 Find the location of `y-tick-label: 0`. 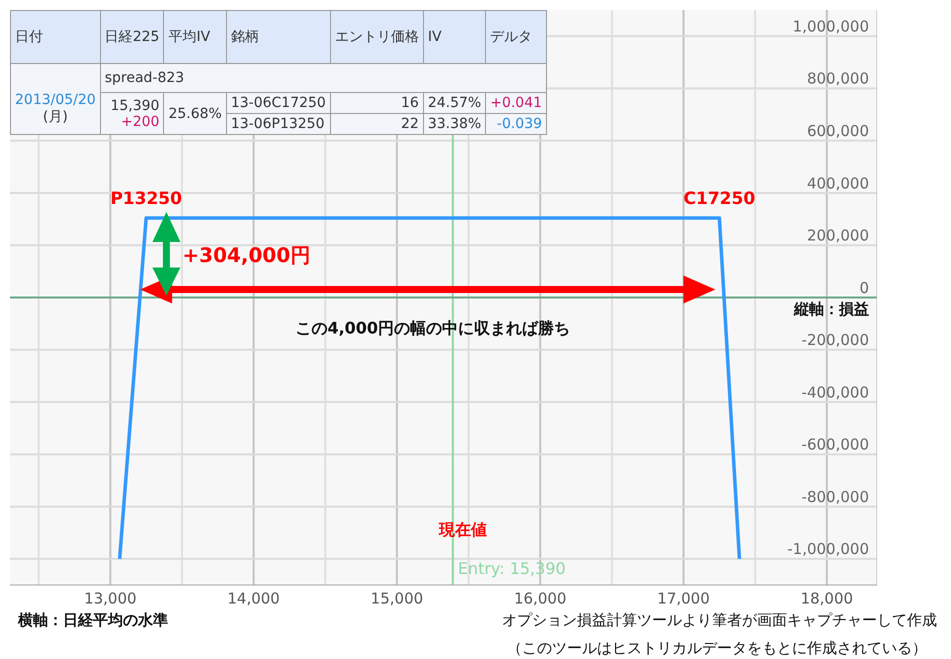

y-tick-label: 0 is located at coordinates (864, 287).